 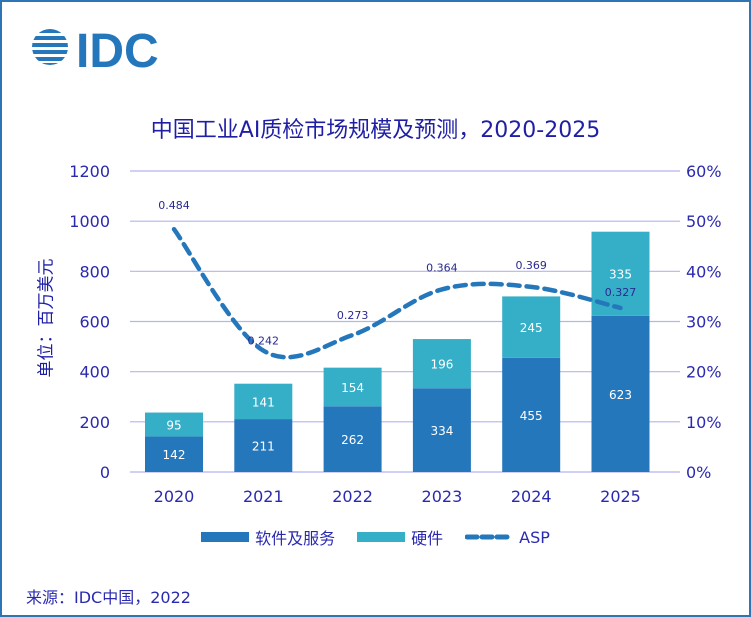 What do you see at coordinates (620, 496) in the screenshot?
I see `x-tick-label: 2025` at bounding box center [620, 496].